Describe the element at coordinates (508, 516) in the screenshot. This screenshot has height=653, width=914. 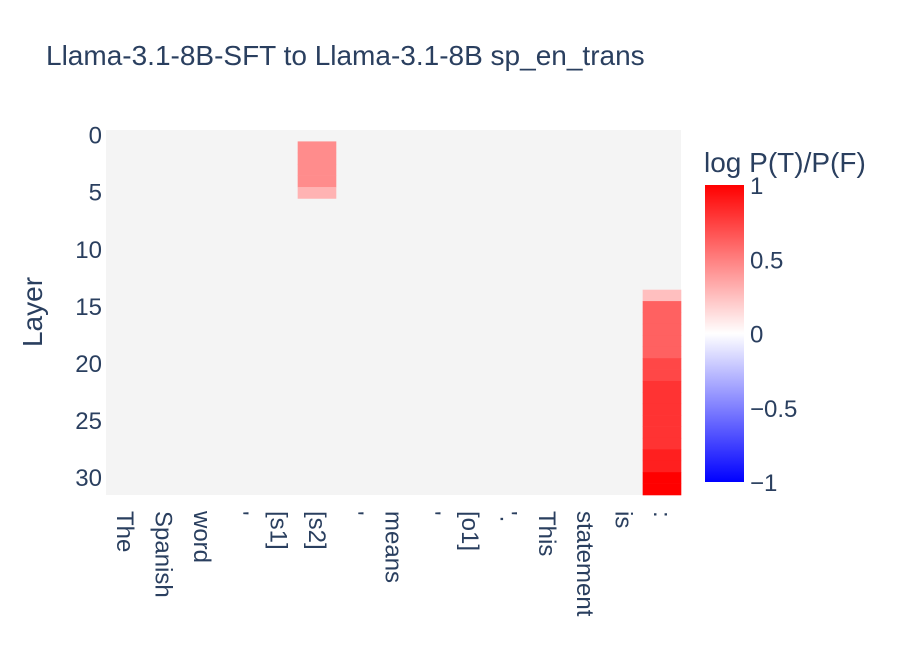
I see `x-tick-label: '.` at that location.